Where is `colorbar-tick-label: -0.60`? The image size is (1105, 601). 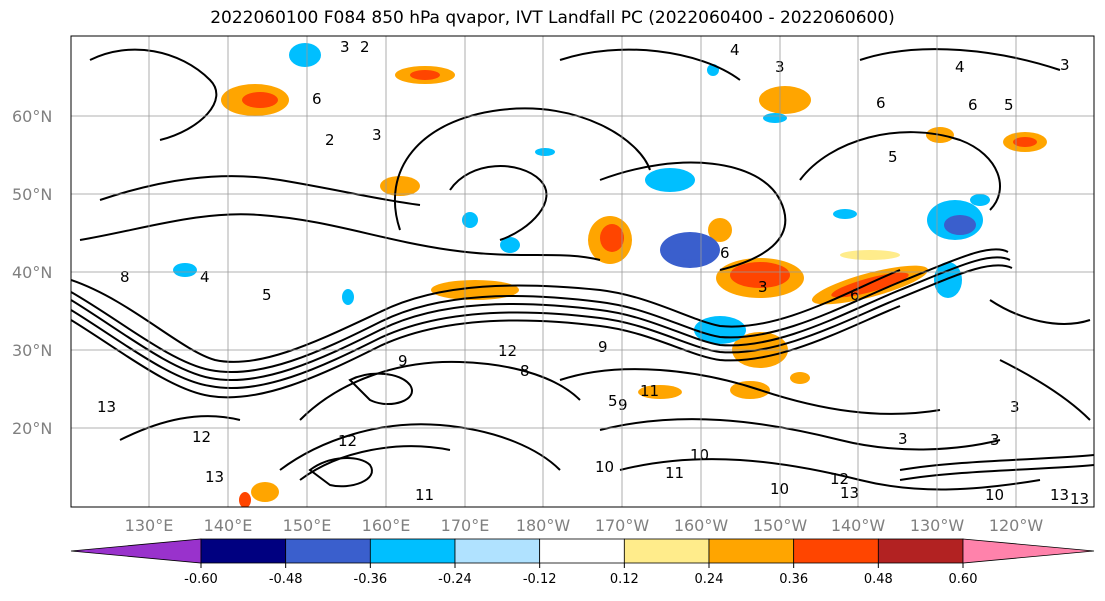
colorbar-tick-label: -0.60 is located at coordinates (201, 579).